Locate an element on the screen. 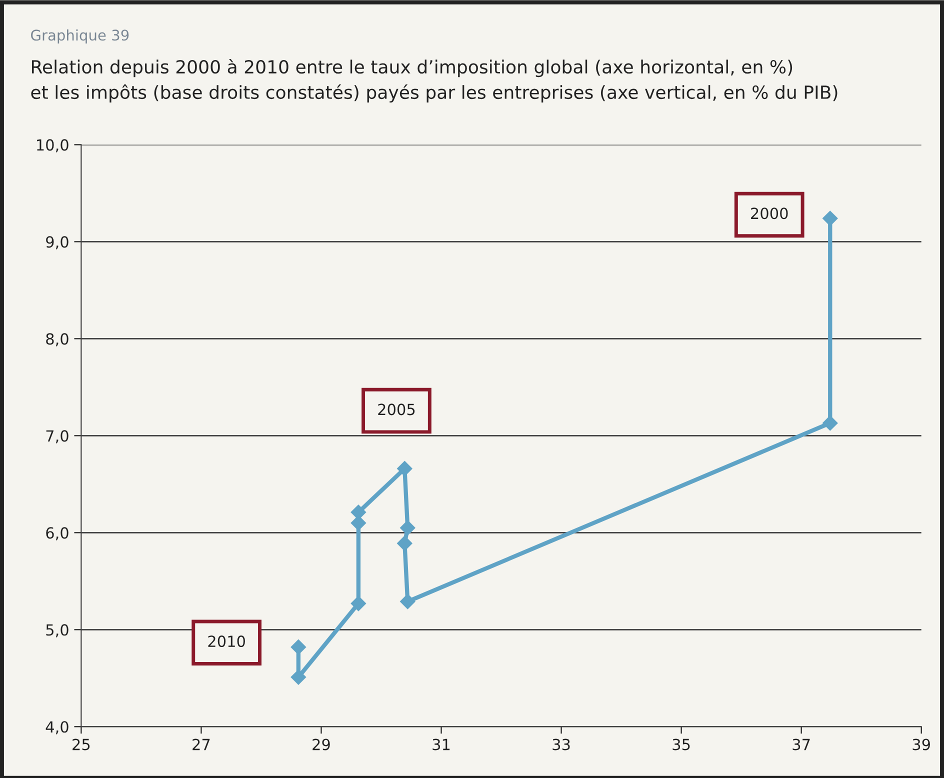  chart-subtitle: Relation depuis 2000 à 2010 entre le taux d’imposition global (axe horizontal, en %) et les impôts (base droits constatés) payés par les entreprises (axe vertical, en % du PIB) is located at coordinates (434, 80).